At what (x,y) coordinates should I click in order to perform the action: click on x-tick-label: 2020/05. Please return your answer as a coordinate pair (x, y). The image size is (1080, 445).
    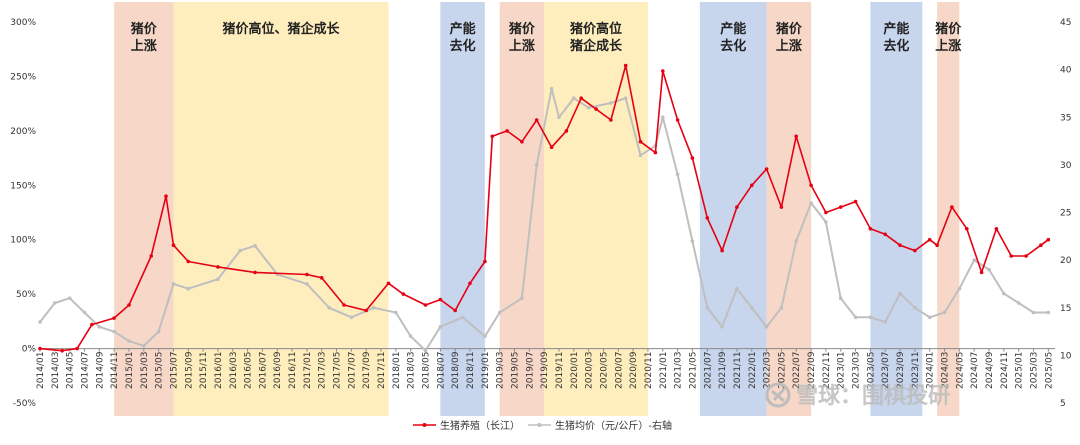
    Looking at the image, I should click on (604, 370).